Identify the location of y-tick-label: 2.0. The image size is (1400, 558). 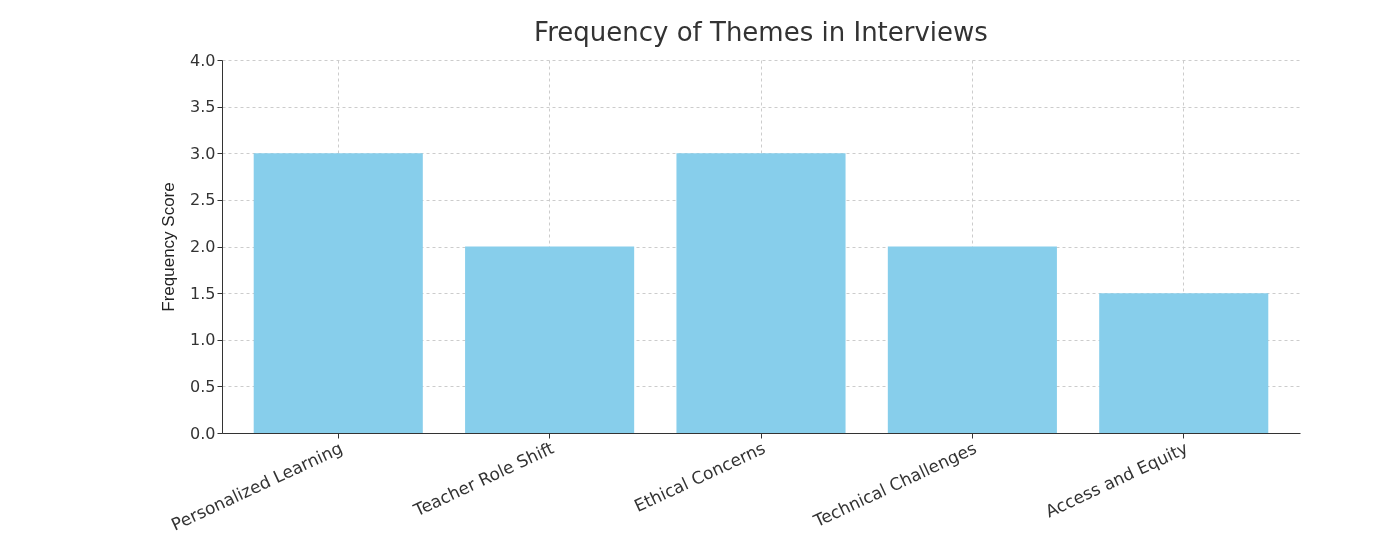
(203, 246).